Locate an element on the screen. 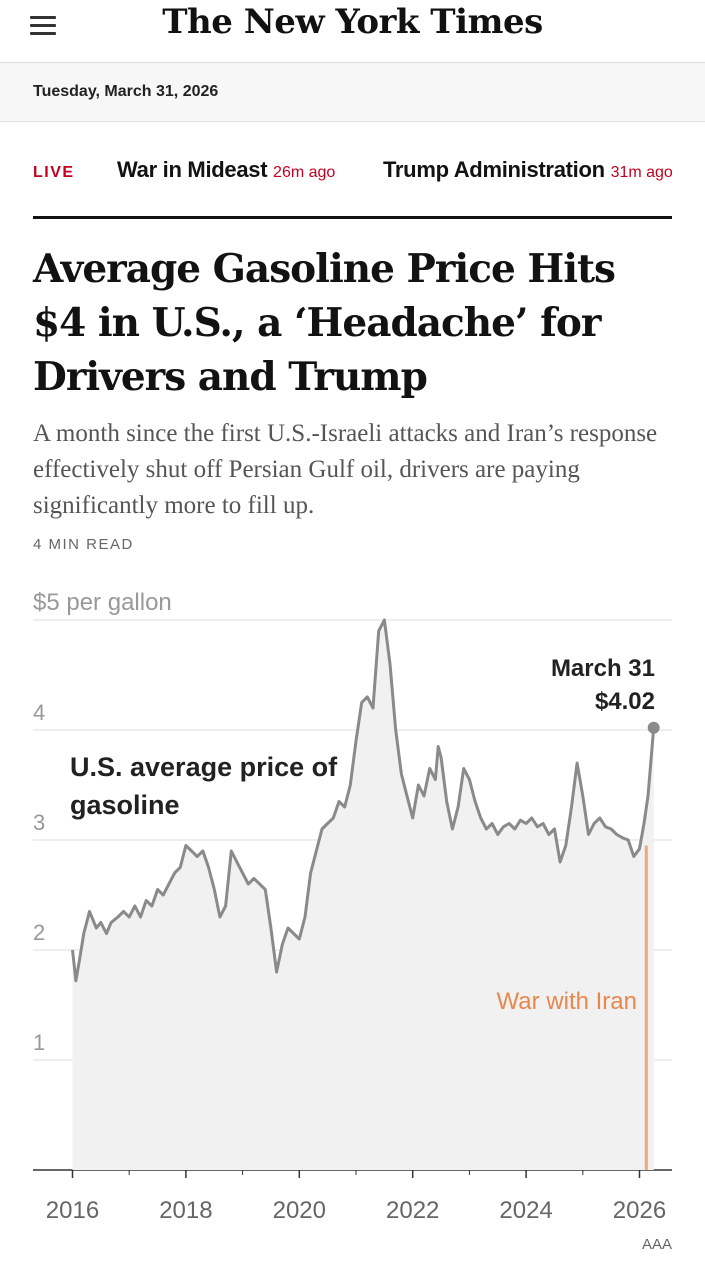 The image size is (705, 1280). x-tick-label: 2020 is located at coordinates (299, 1210).